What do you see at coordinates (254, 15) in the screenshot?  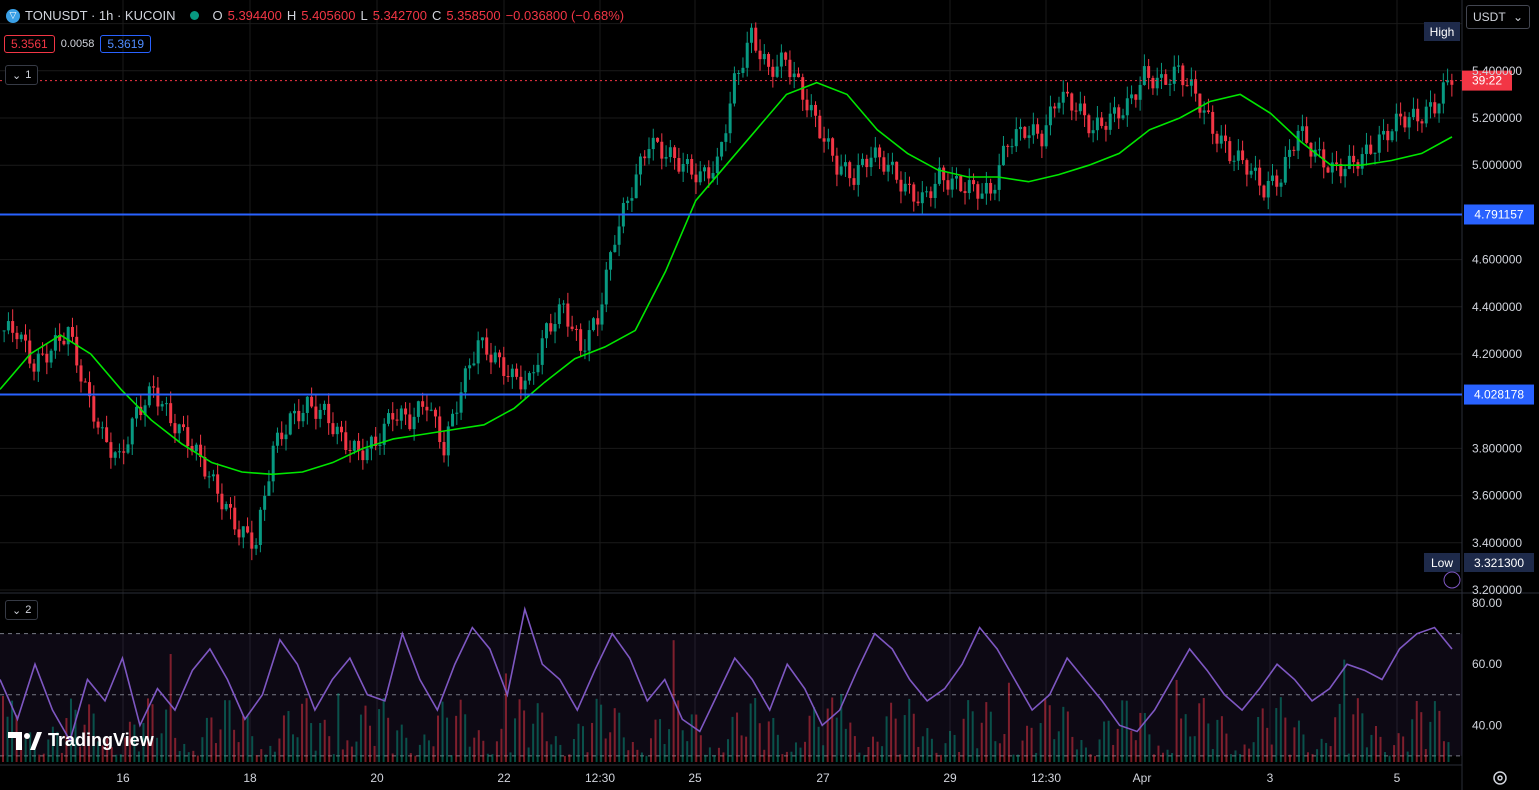 I see `open-value: 5.394400` at bounding box center [254, 15].